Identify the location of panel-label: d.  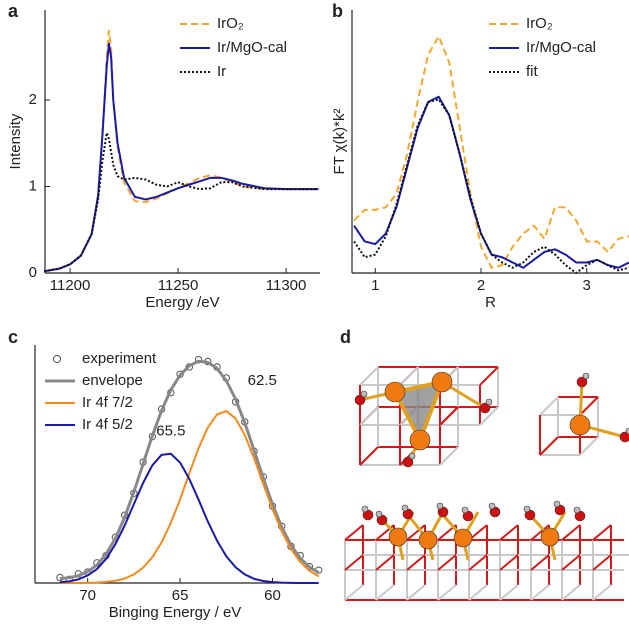
(345, 337).